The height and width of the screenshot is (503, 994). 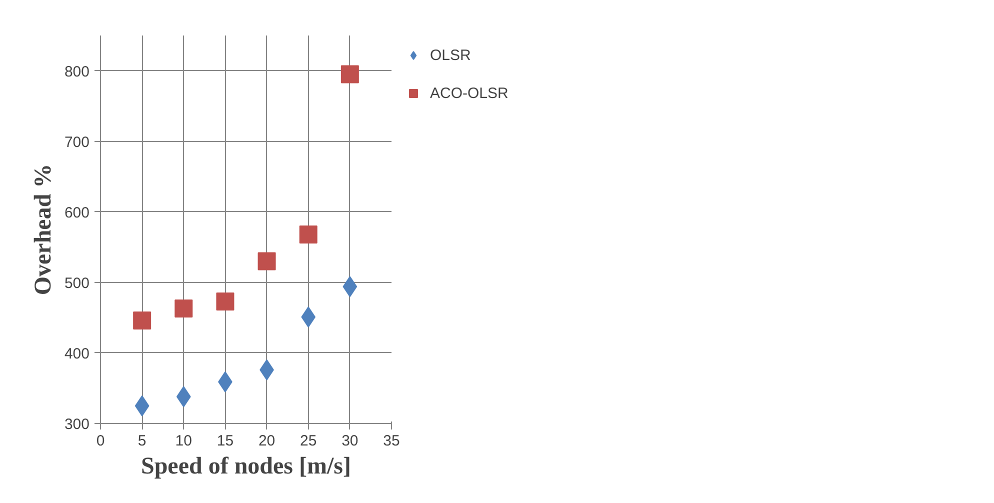 What do you see at coordinates (450, 55) in the screenshot?
I see `legend-label: OLSR` at bounding box center [450, 55].